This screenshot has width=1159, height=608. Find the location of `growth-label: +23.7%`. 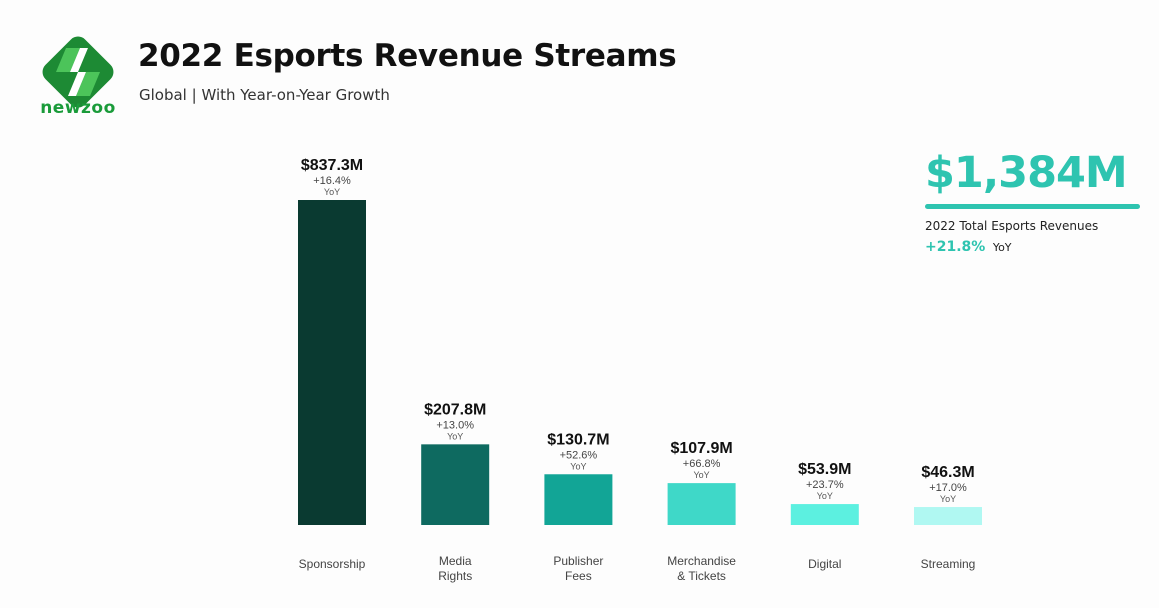

growth-label: +23.7% is located at coordinates (825, 485).